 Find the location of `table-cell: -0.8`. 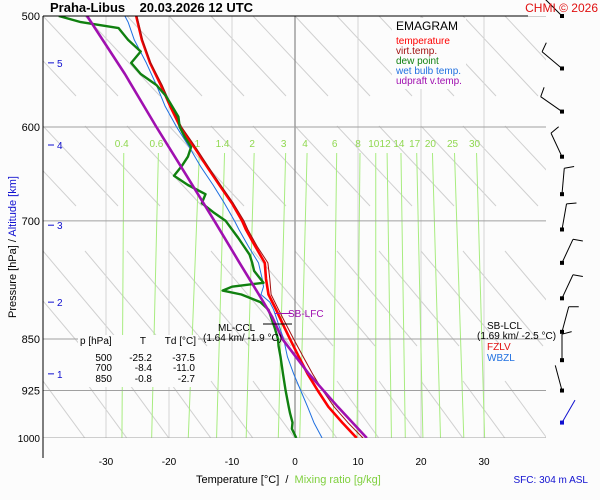

table-cell: -0.8 is located at coordinates (143, 379).